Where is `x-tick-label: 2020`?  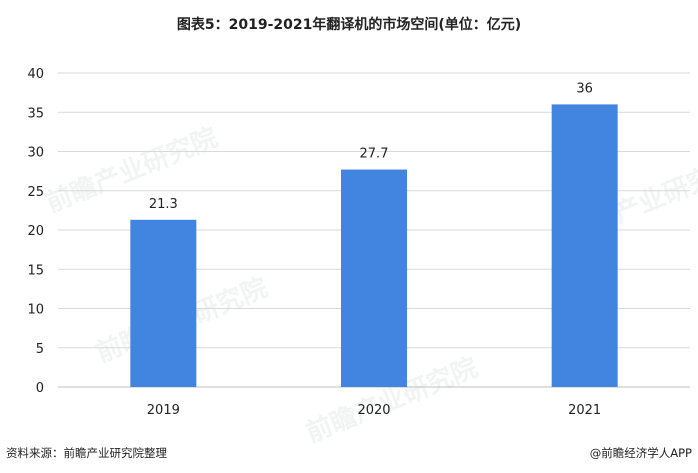 x-tick-label: 2020 is located at coordinates (373, 410).